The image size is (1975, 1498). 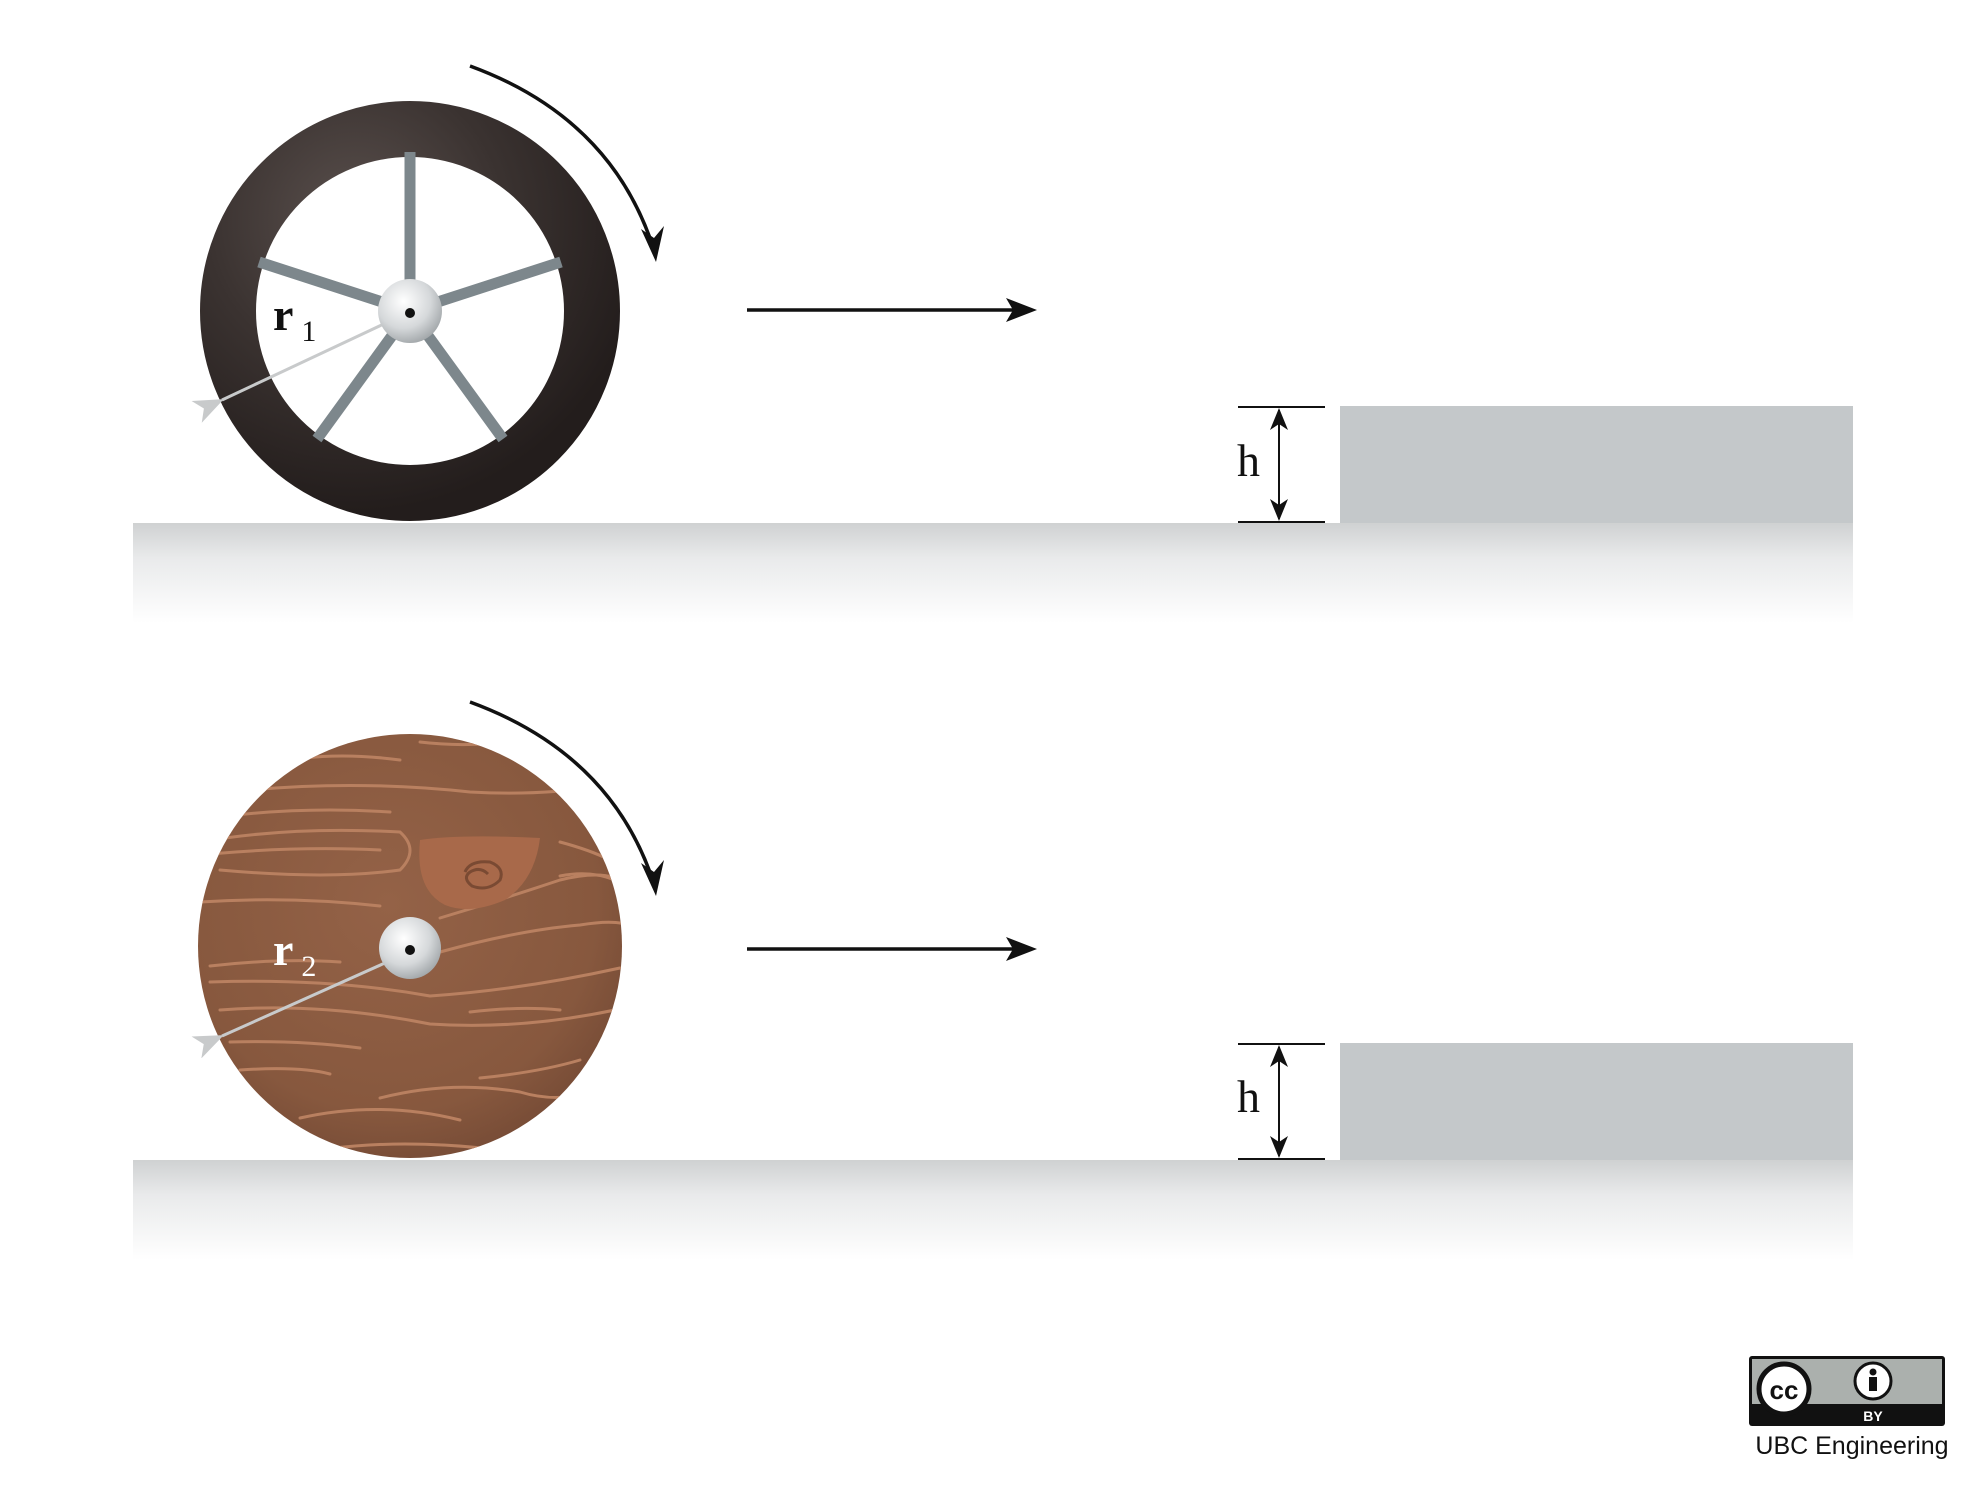 I want to click on svg-text: cc, so click(x=1784, y=1390).